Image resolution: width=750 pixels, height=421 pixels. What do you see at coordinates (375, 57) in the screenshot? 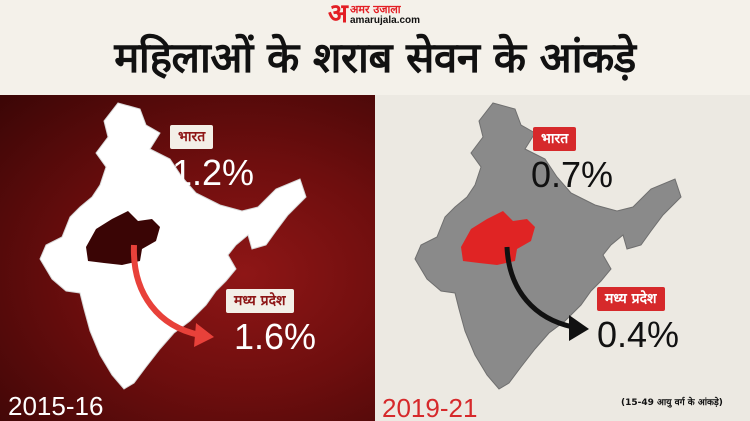
I see `page-title: महिलाओं के शराब सेवन के आंकड़े` at bounding box center [375, 57].